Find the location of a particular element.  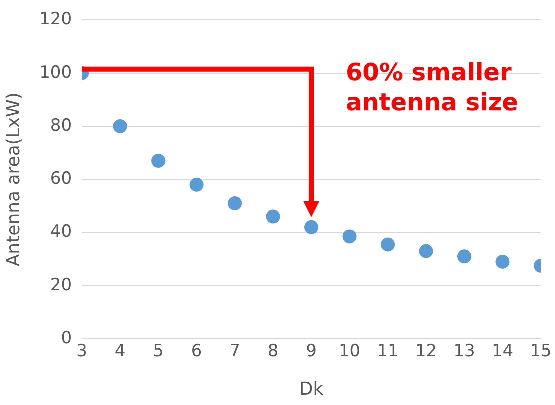

x-tick-label: 3 is located at coordinates (82, 352).